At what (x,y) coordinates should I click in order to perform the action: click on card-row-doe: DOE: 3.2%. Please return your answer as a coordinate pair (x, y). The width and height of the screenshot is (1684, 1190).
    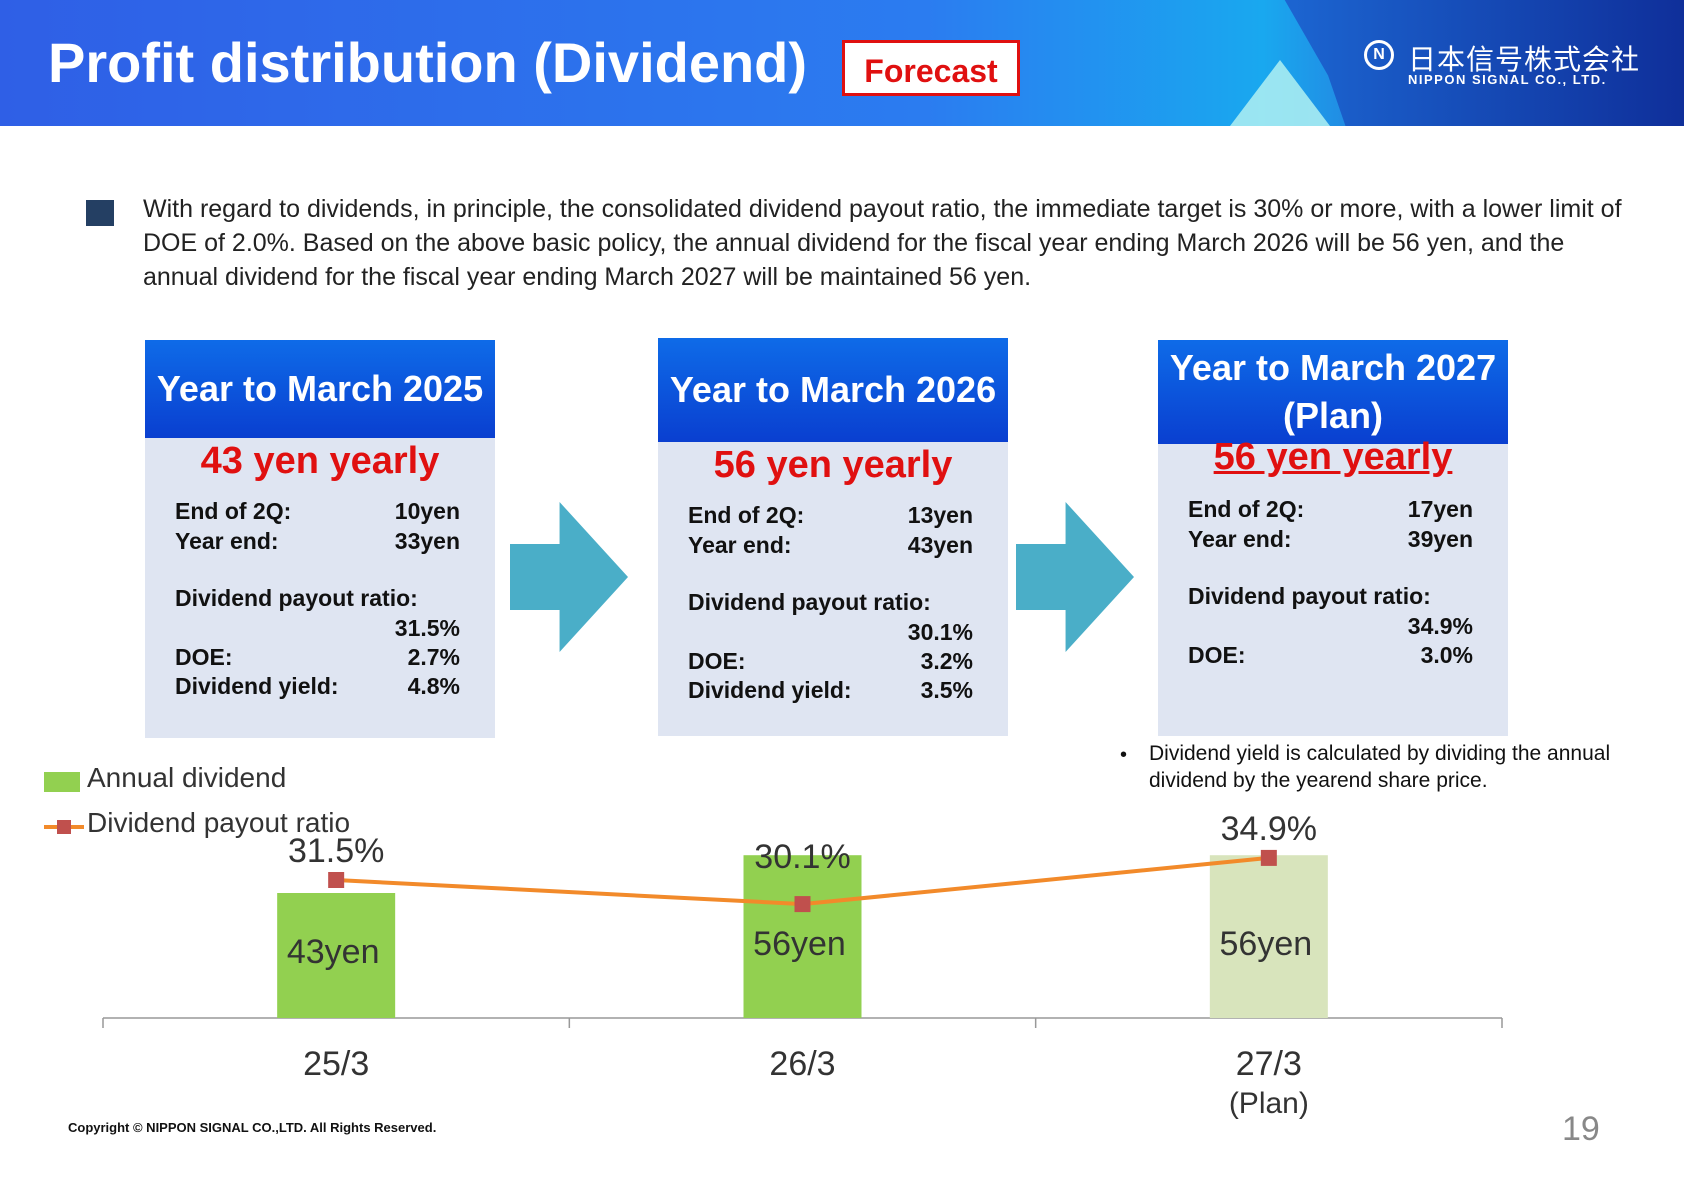
    Looking at the image, I should click on (830, 661).